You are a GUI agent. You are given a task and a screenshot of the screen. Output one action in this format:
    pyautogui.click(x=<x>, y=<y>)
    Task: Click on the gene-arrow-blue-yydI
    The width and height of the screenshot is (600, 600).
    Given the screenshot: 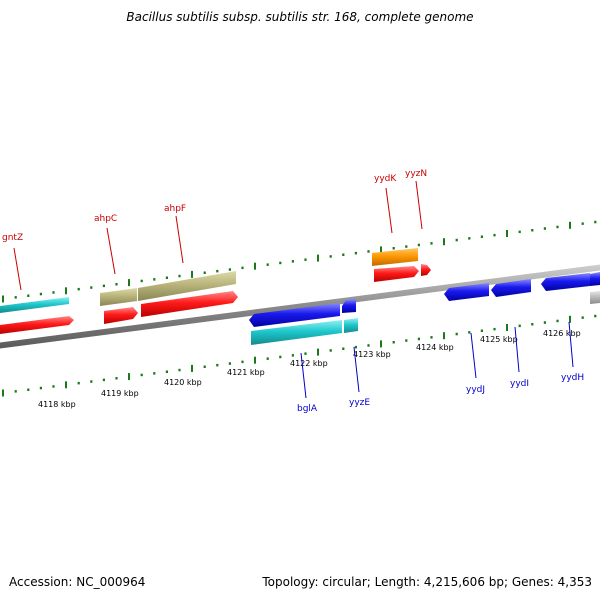 What is the action you would take?
    pyautogui.click(x=511, y=288)
    